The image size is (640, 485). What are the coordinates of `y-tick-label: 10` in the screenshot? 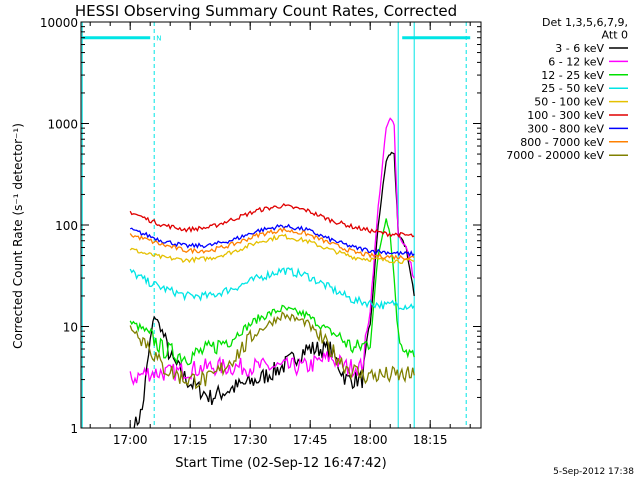 It's located at (70, 328).